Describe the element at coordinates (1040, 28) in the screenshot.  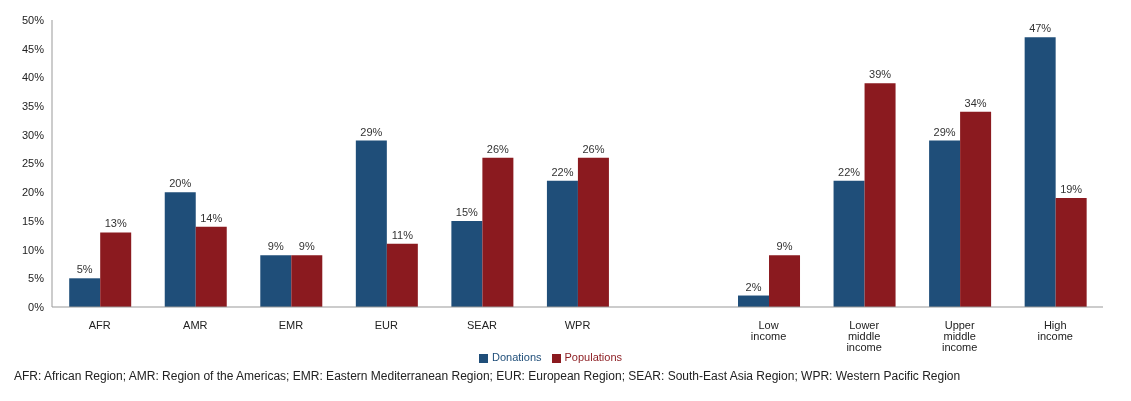
I see `data-label: 47%` at that location.